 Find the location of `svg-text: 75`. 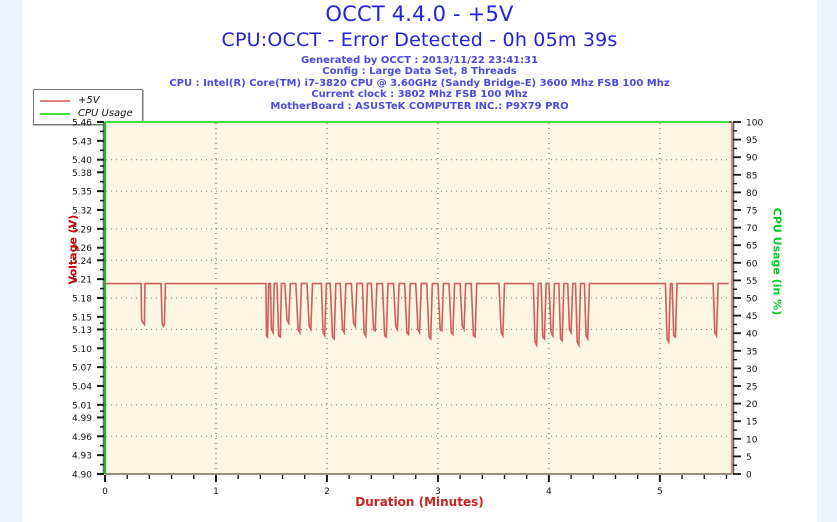

svg-text: 75 is located at coordinates (751, 212).